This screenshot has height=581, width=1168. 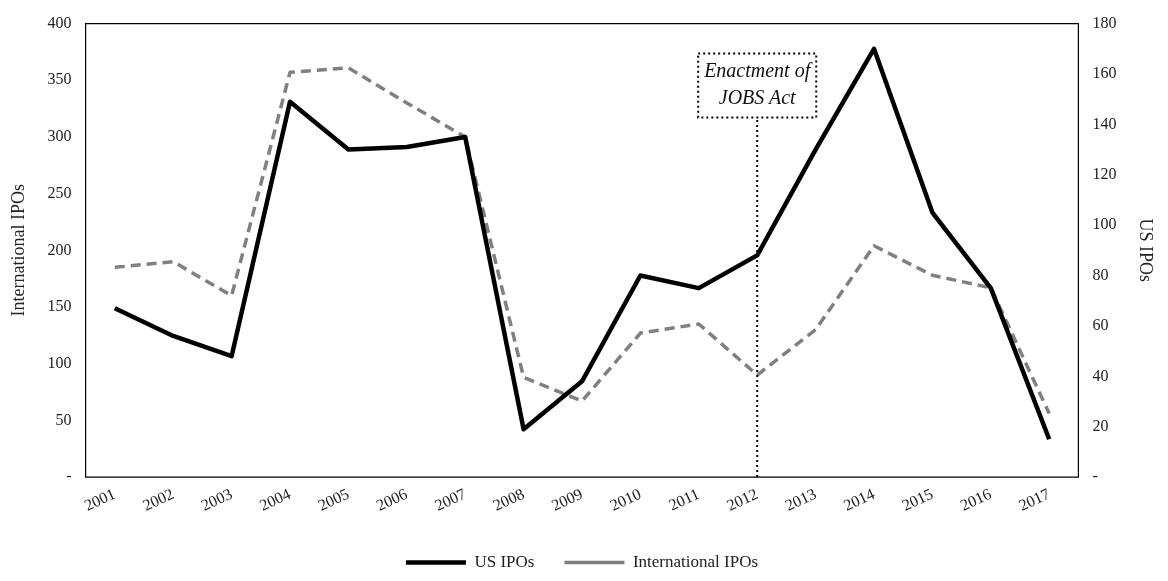 What do you see at coordinates (1104, 22) in the screenshot?
I see `y2-tick-label: 180` at bounding box center [1104, 22].